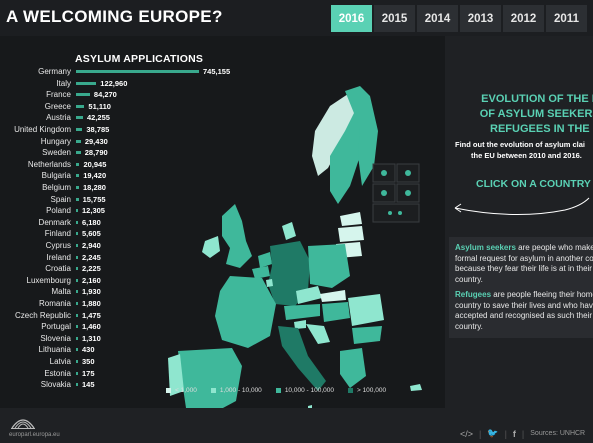 This screenshot has width=593, height=443. I want to click on map-region-finland, so click(361, 136).